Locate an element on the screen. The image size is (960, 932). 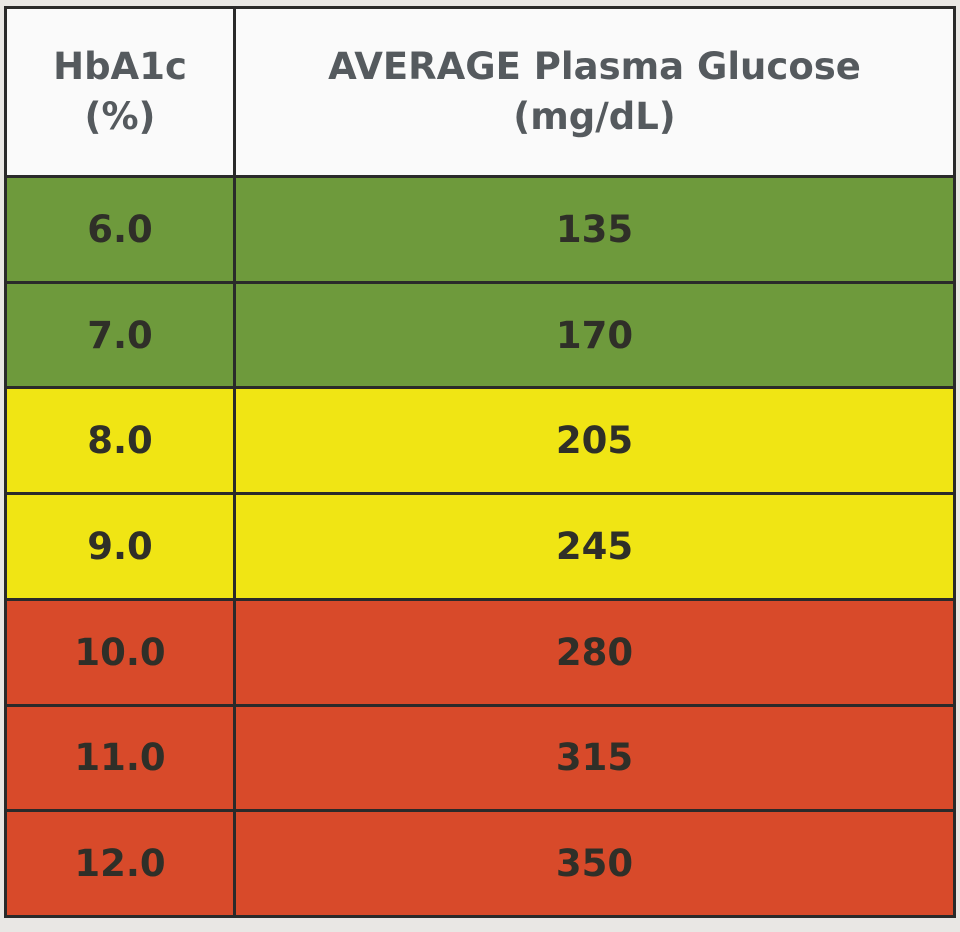
glucose-cell: 205 is located at coordinates (594, 441).